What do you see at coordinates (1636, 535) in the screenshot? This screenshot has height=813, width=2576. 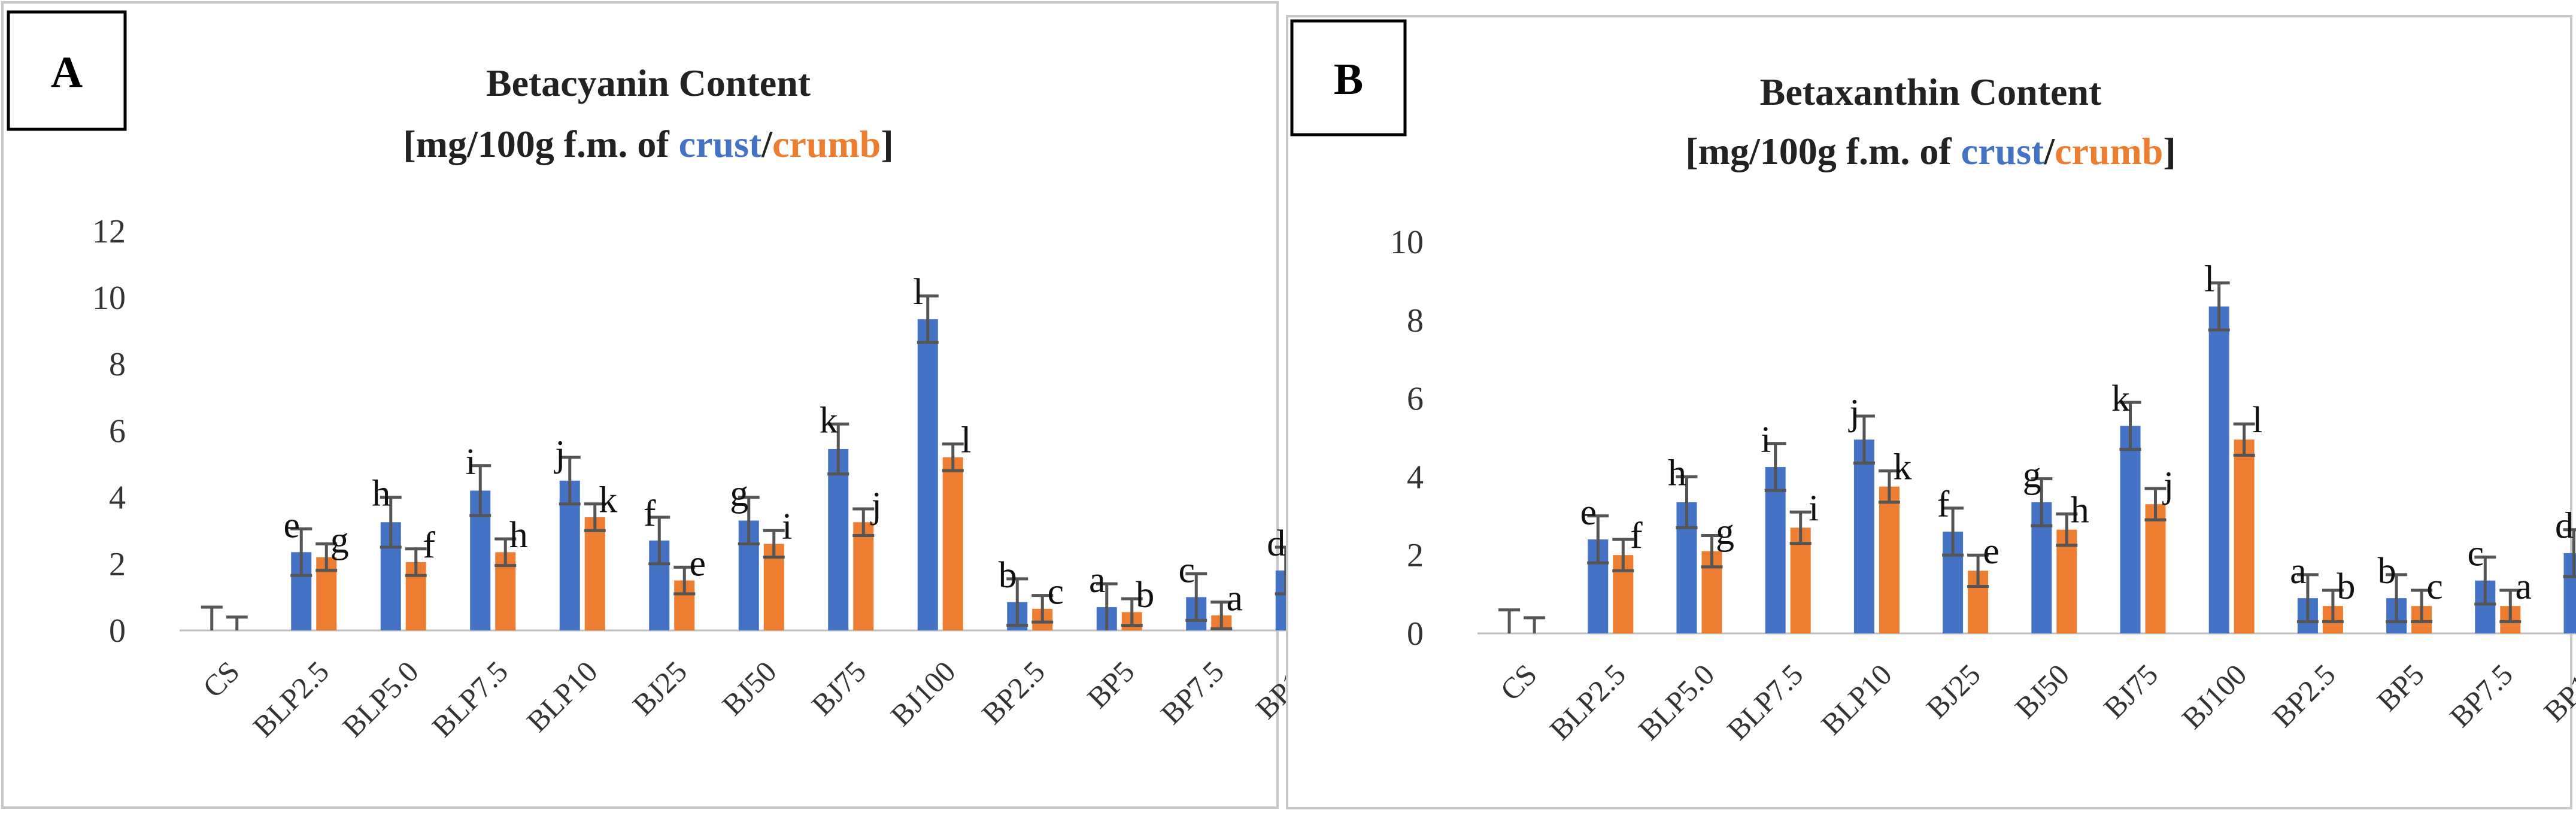 I see `panel-b-letter-crumb-1: f` at bounding box center [1636, 535].